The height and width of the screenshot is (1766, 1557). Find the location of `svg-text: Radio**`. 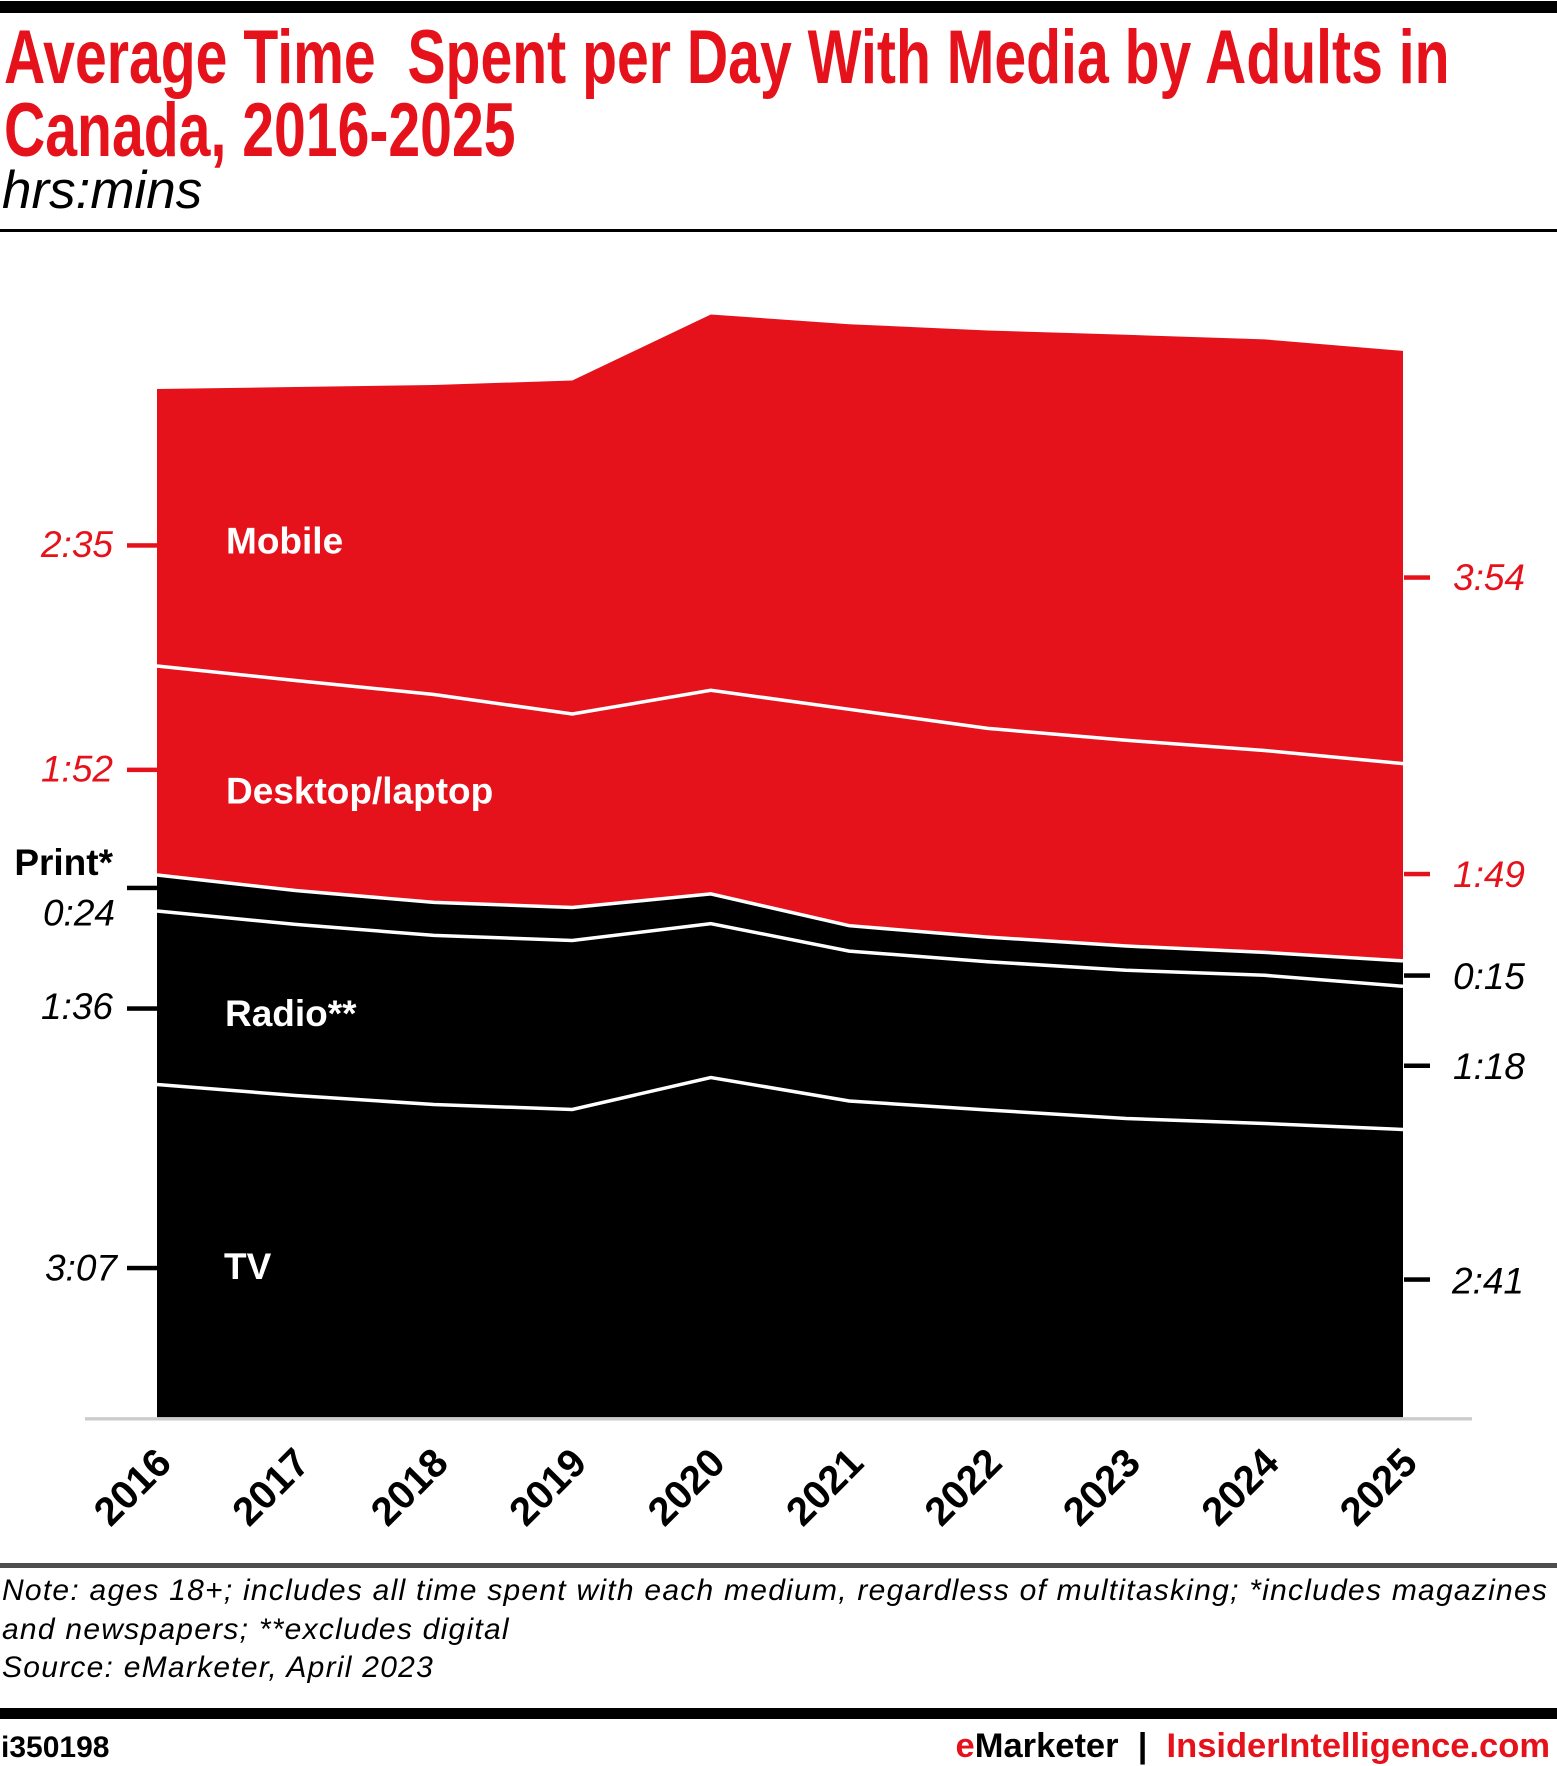

svg-text: Radio** is located at coordinates (291, 1013).